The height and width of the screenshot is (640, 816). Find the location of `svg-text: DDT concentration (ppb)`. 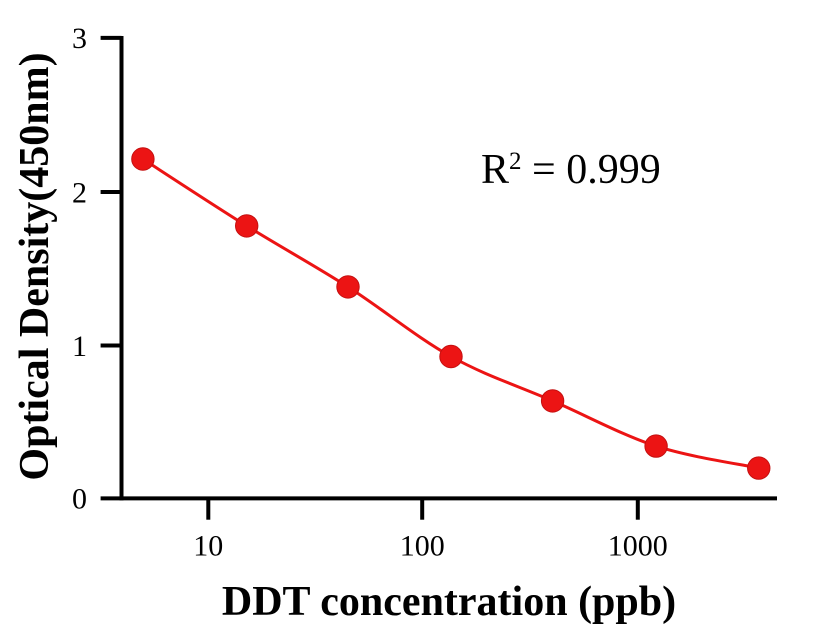

svg-text: DDT concentration (ppb) is located at coordinates (449, 602).